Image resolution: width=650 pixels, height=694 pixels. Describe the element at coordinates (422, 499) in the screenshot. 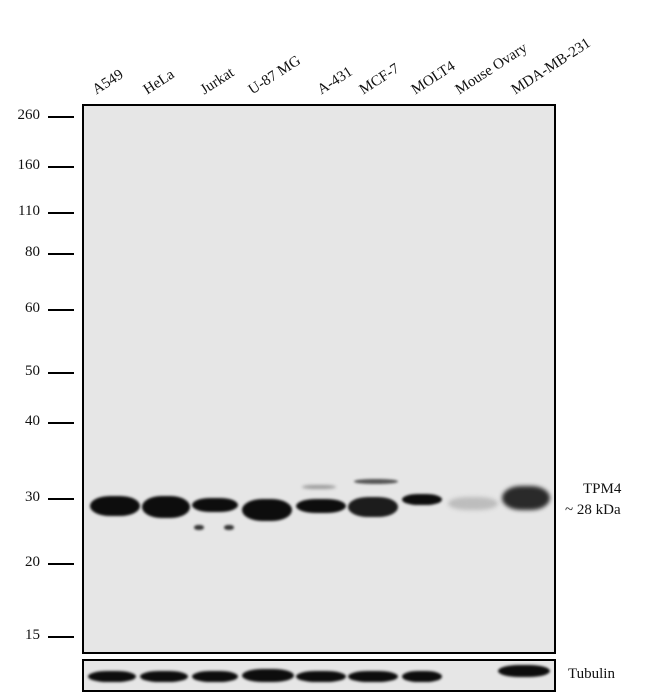

I see `band-molt4` at that location.